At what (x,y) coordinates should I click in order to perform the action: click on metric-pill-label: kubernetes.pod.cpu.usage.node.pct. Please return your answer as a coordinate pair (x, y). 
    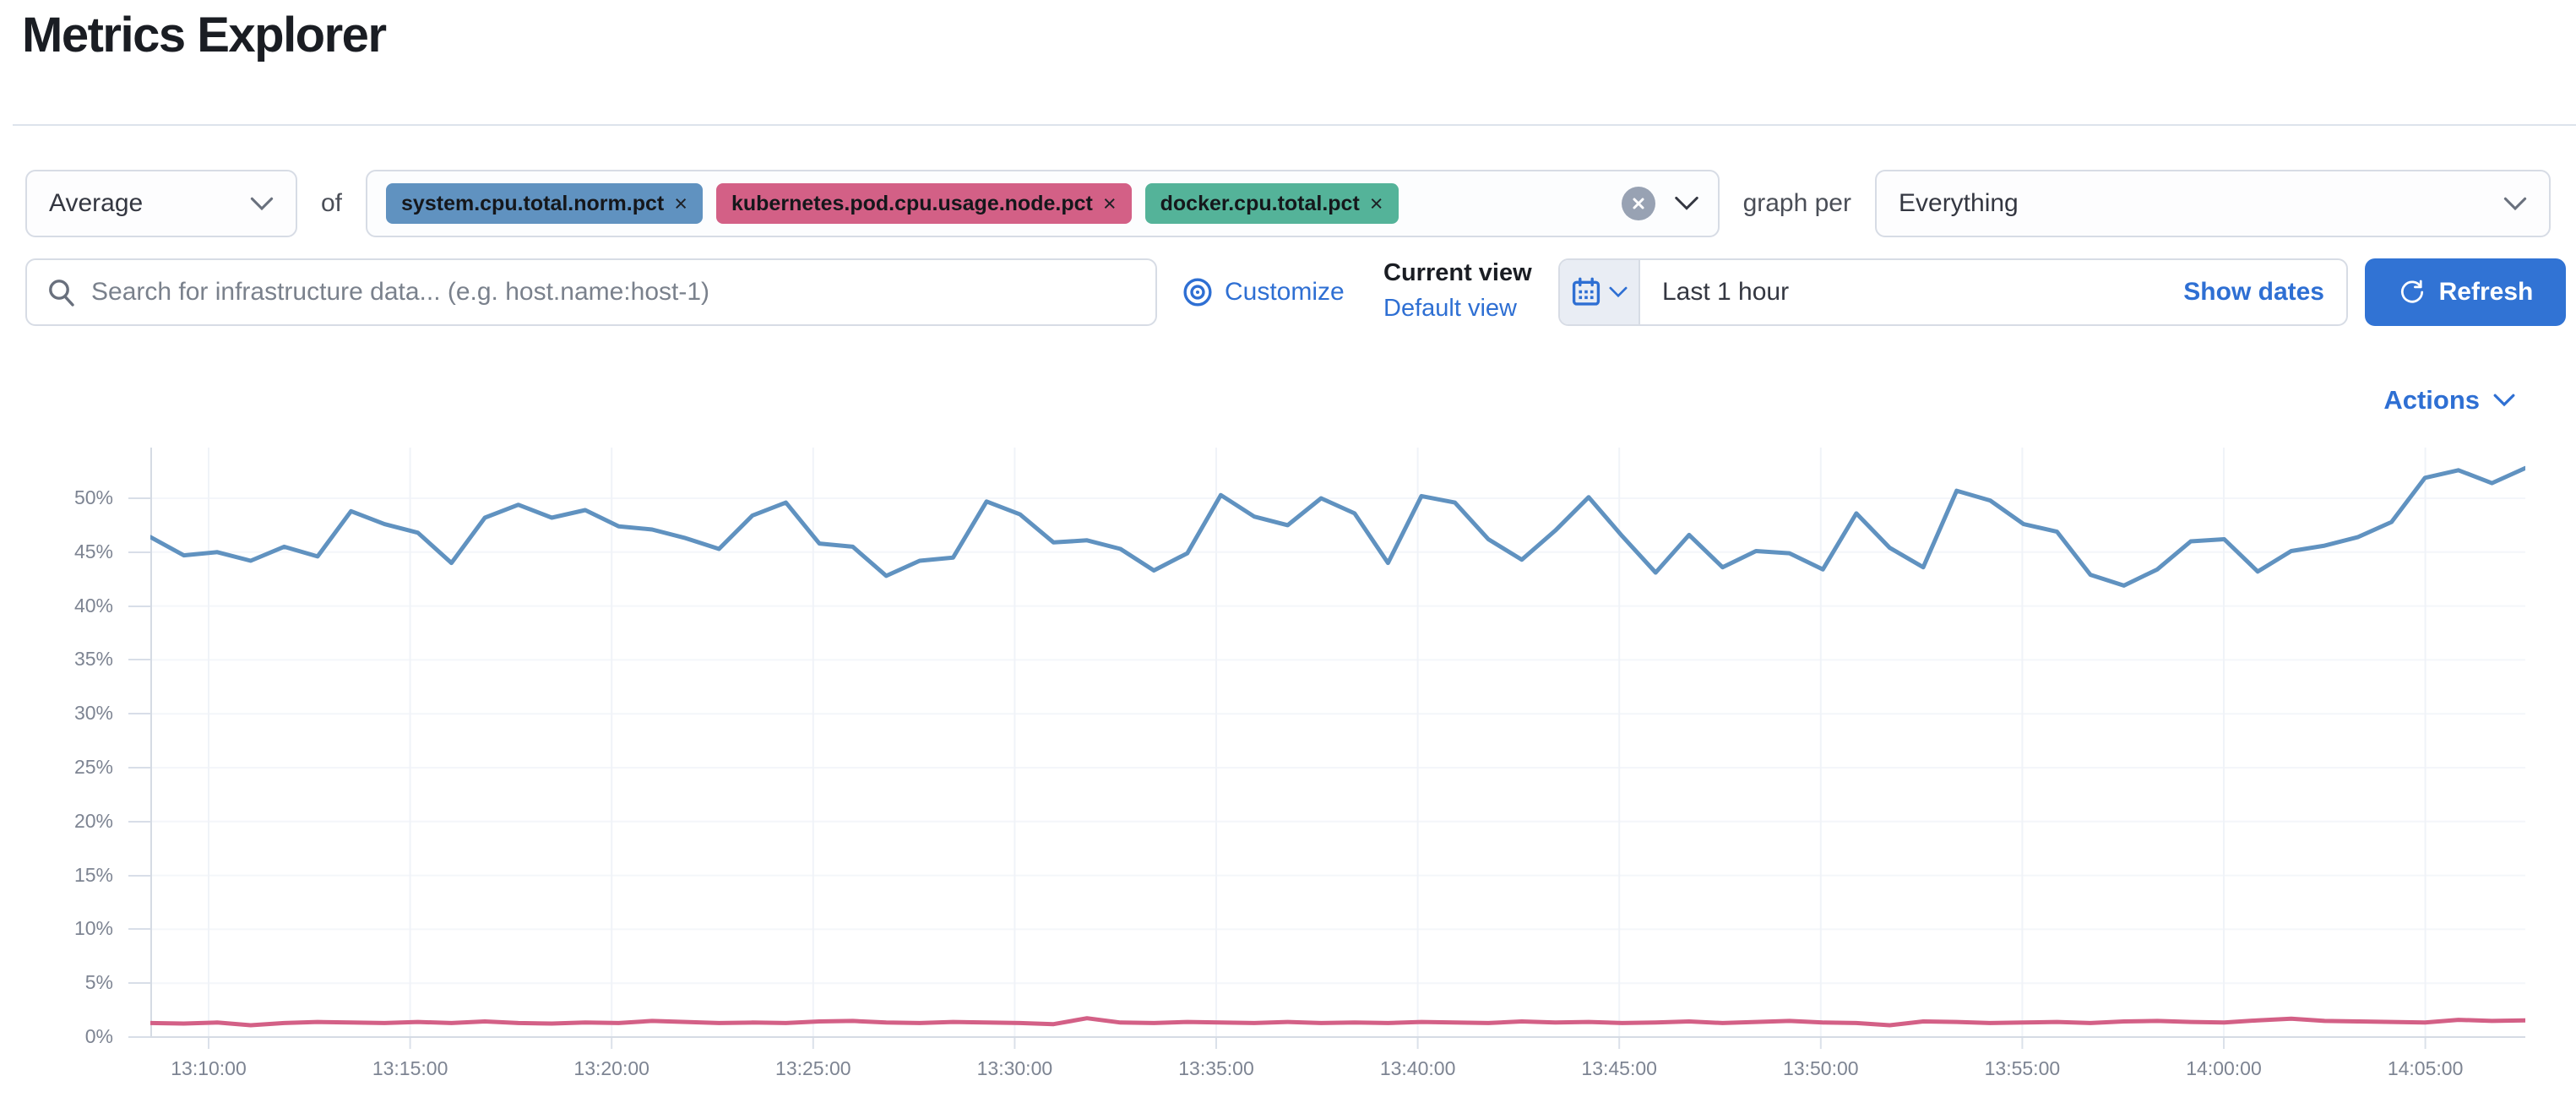
    Looking at the image, I should click on (912, 203).